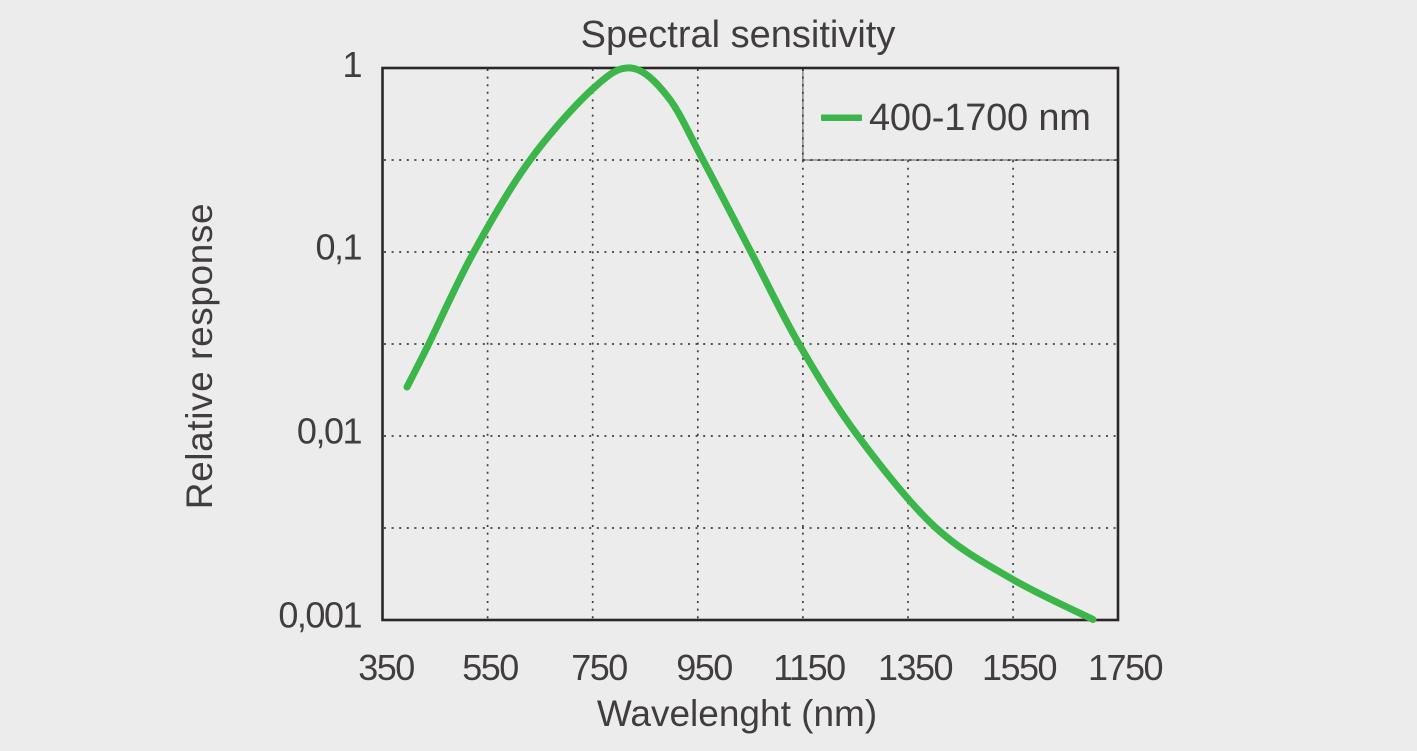 This screenshot has height=751, width=1417. Describe the element at coordinates (809, 667) in the screenshot. I see `svg-text: 1150` at that location.